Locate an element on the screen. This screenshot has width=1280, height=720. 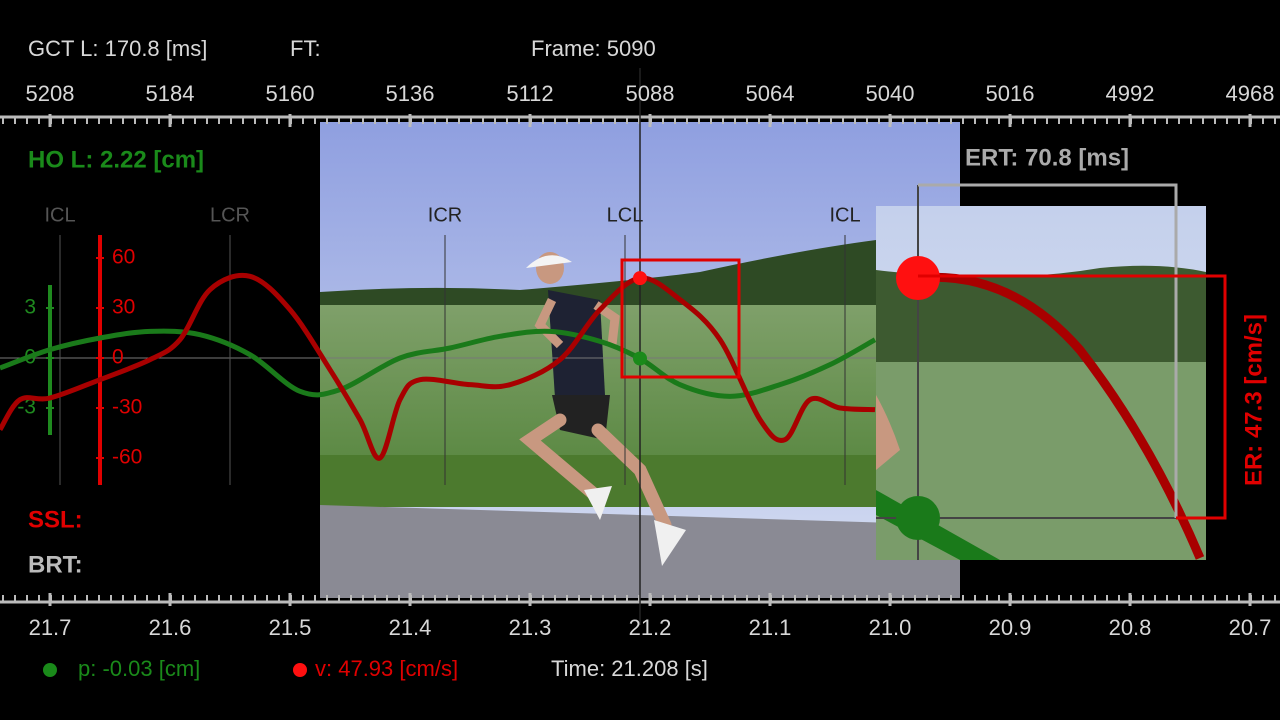
frame-tick-label: 5064 is located at coordinates (770, 93).